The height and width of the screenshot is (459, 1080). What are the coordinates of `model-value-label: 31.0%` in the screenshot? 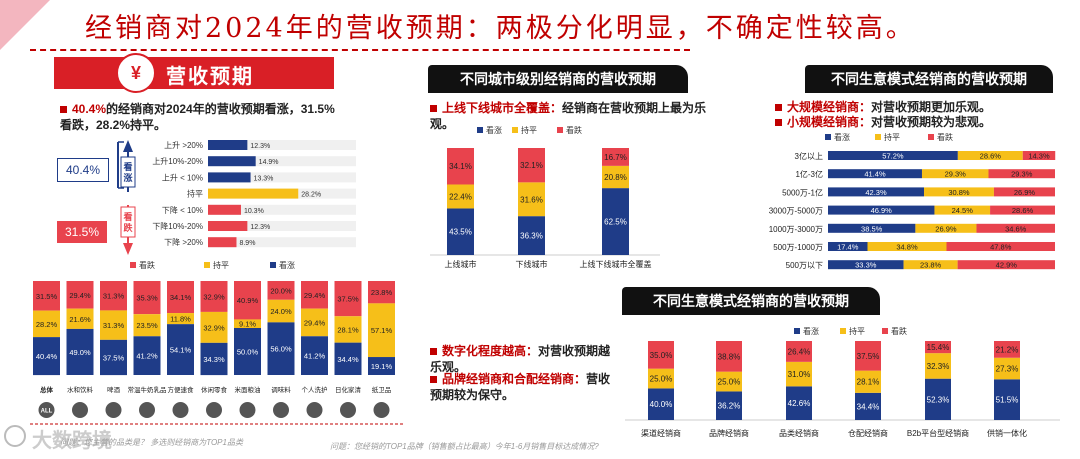 It's located at (799, 374).